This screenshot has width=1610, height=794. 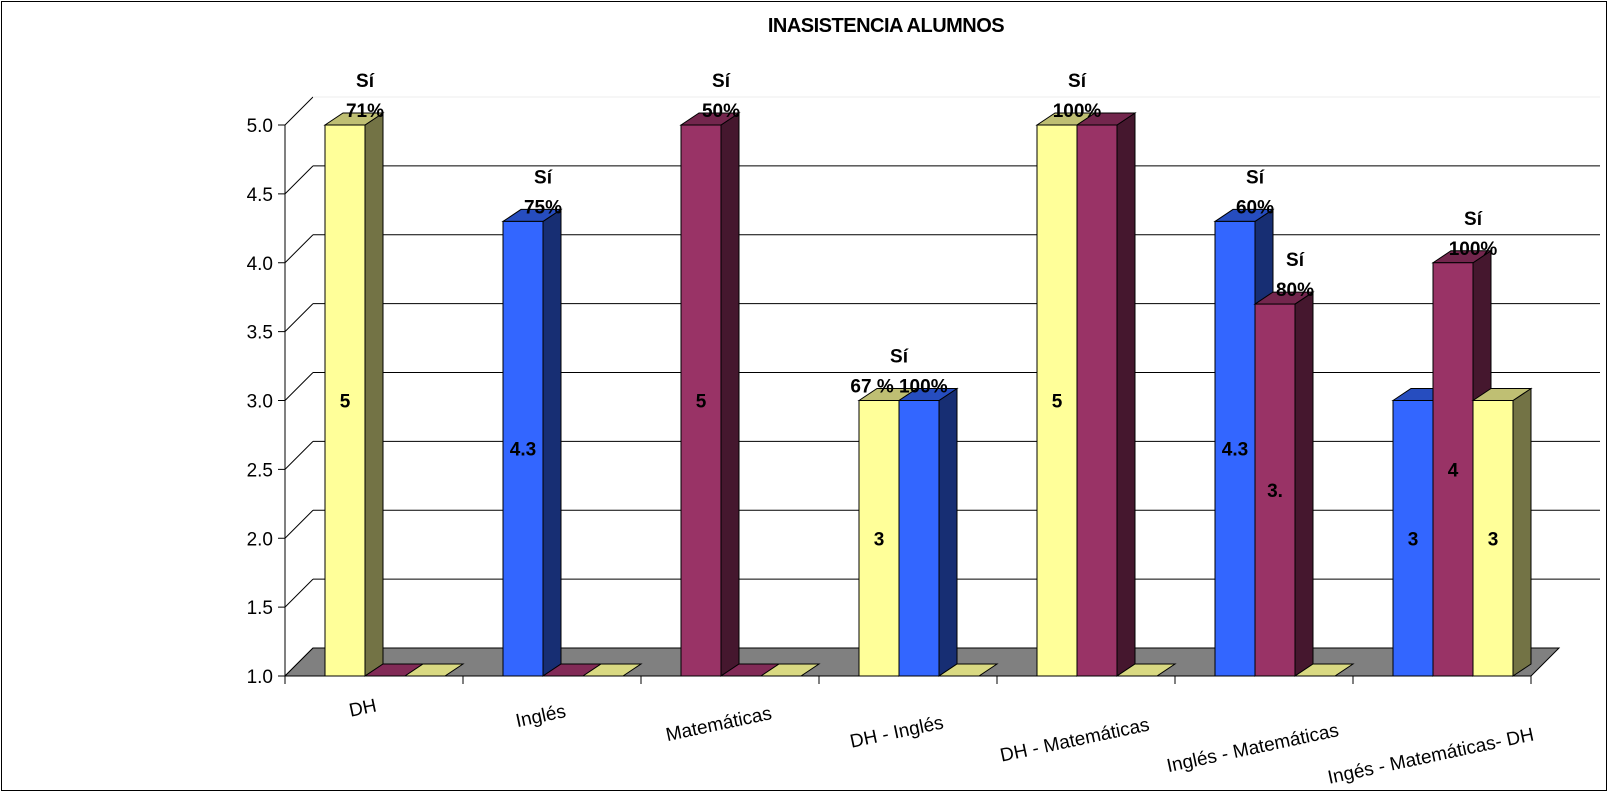 What do you see at coordinates (365, 111) in the screenshot?
I see `annotation-percent: 71%` at bounding box center [365, 111].